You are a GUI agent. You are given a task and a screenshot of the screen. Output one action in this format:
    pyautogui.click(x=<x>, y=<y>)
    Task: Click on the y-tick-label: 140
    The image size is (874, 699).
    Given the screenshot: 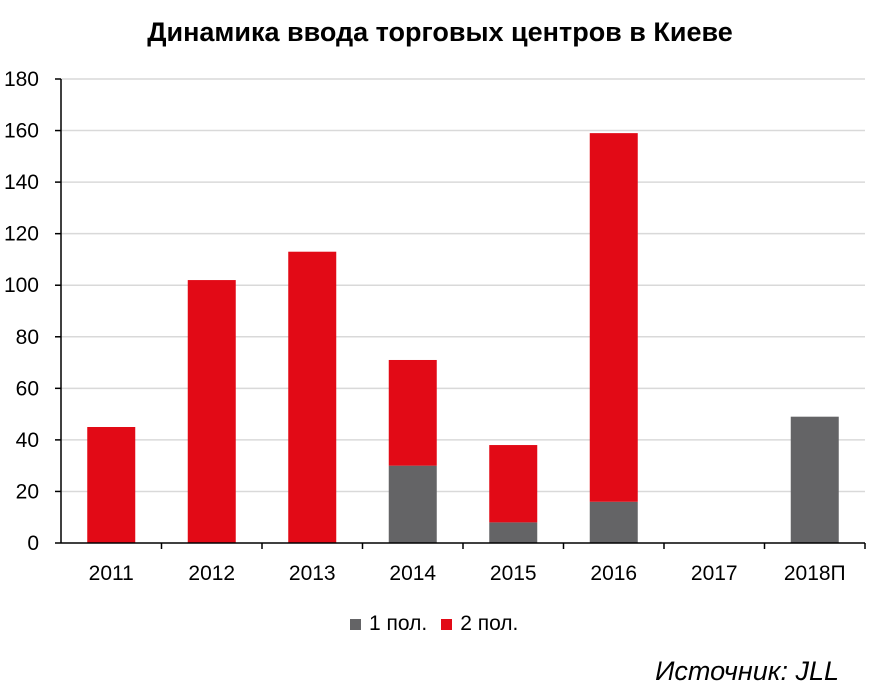 What is the action you would take?
    pyautogui.click(x=21, y=182)
    